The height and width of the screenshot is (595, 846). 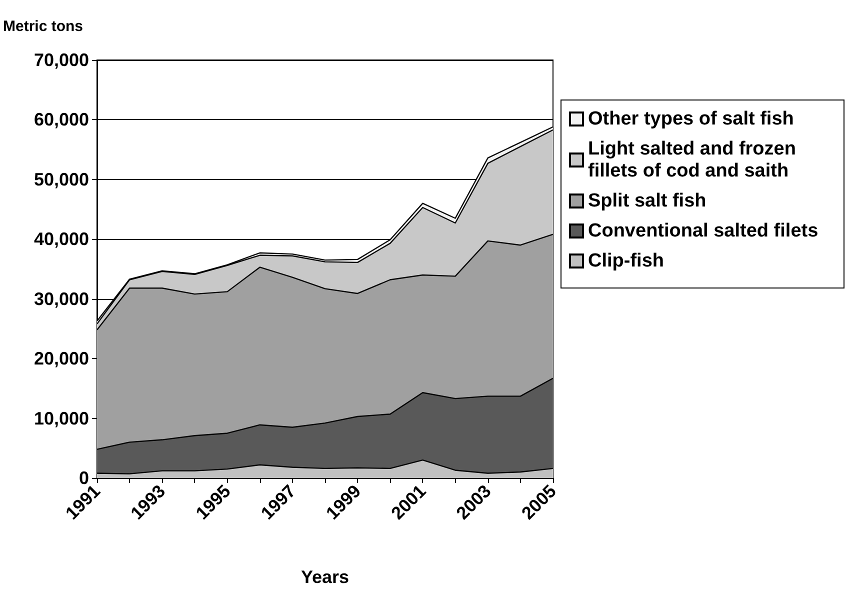 What do you see at coordinates (325, 577) in the screenshot?
I see `x-axis-title: Years` at bounding box center [325, 577].